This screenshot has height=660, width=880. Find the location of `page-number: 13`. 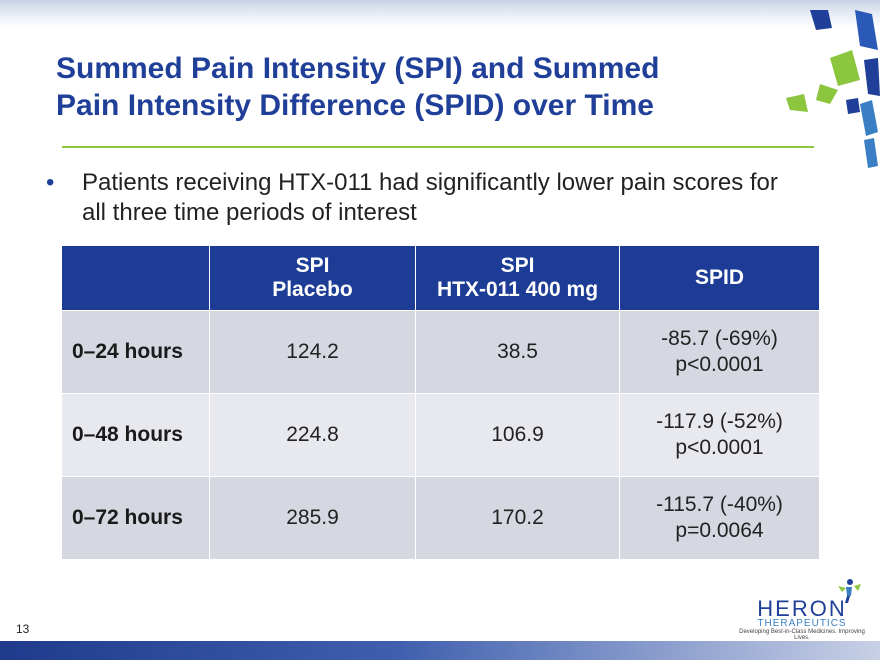

page-number: 13 is located at coordinates (23, 629).